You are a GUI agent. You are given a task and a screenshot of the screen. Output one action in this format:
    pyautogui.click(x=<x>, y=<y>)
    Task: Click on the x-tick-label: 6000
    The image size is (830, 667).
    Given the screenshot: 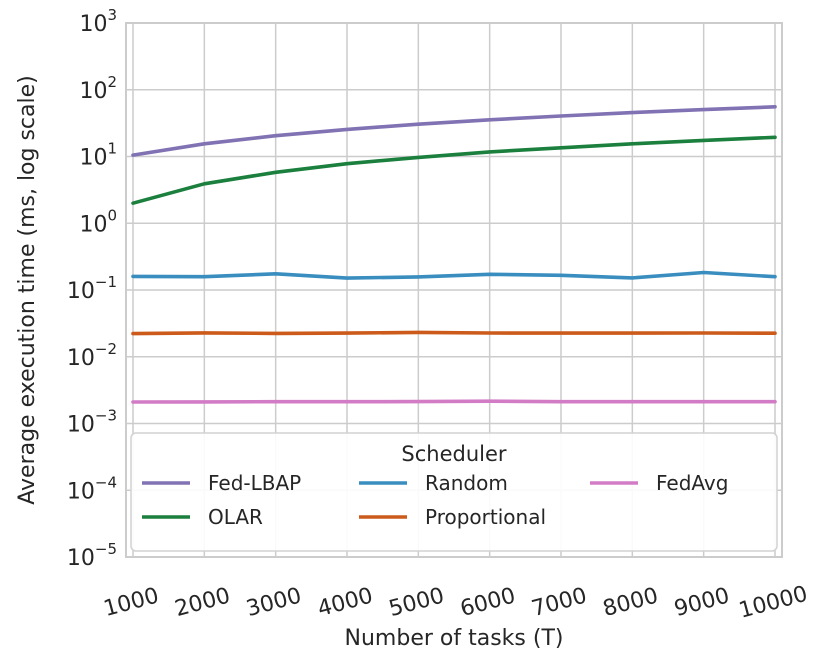 What is the action you would take?
    pyautogui.click(x=488, y=602)
    